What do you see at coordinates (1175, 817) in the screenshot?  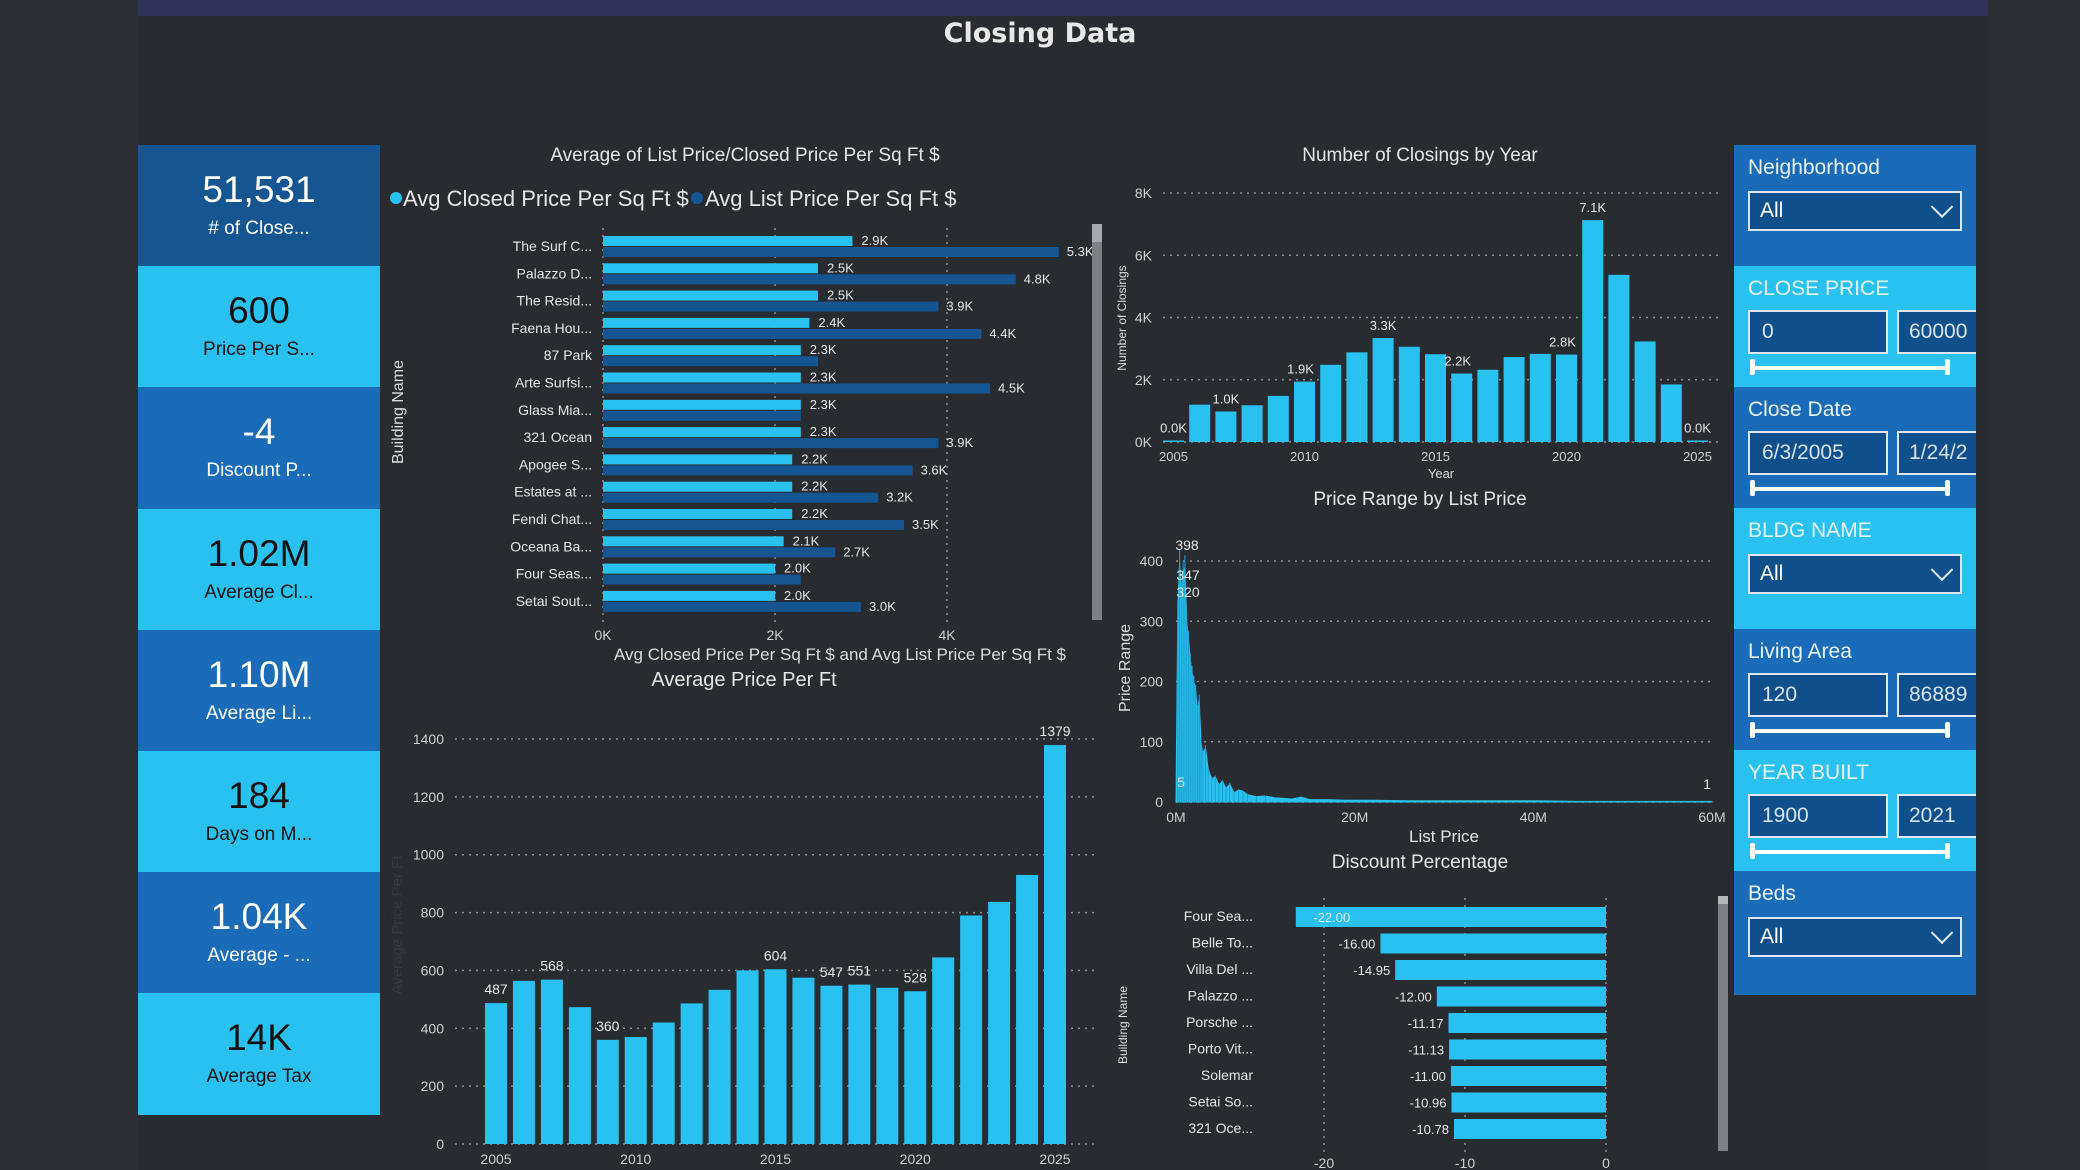 I see `x-tick-label: 0M` at bounding box center [1175, 817].